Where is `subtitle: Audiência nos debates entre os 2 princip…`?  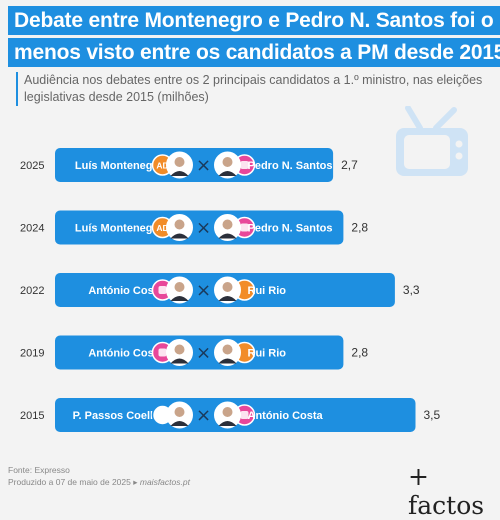 subtitle: Audiência nos debates entre os 2 princip… is located at coordinates (250, 89).